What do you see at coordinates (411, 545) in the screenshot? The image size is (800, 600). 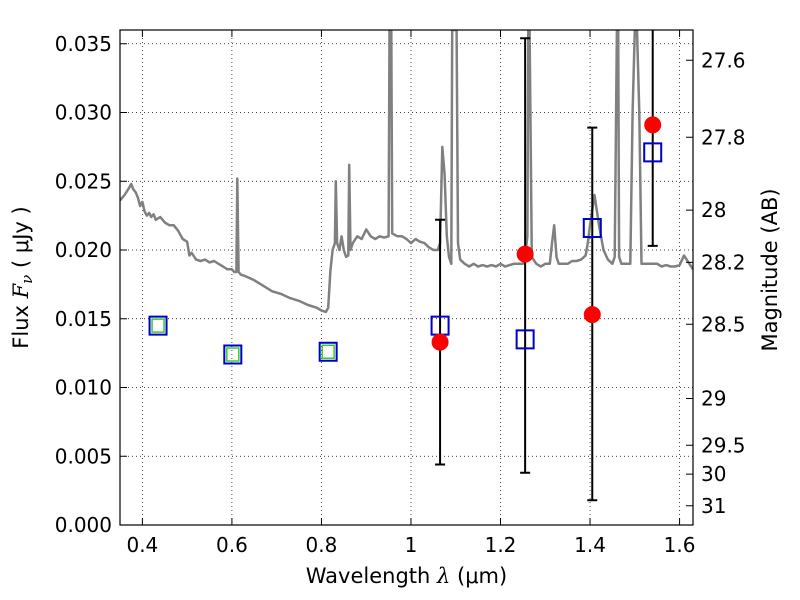 I see `x-tick-label: 1` at bounding box center [411, 545].